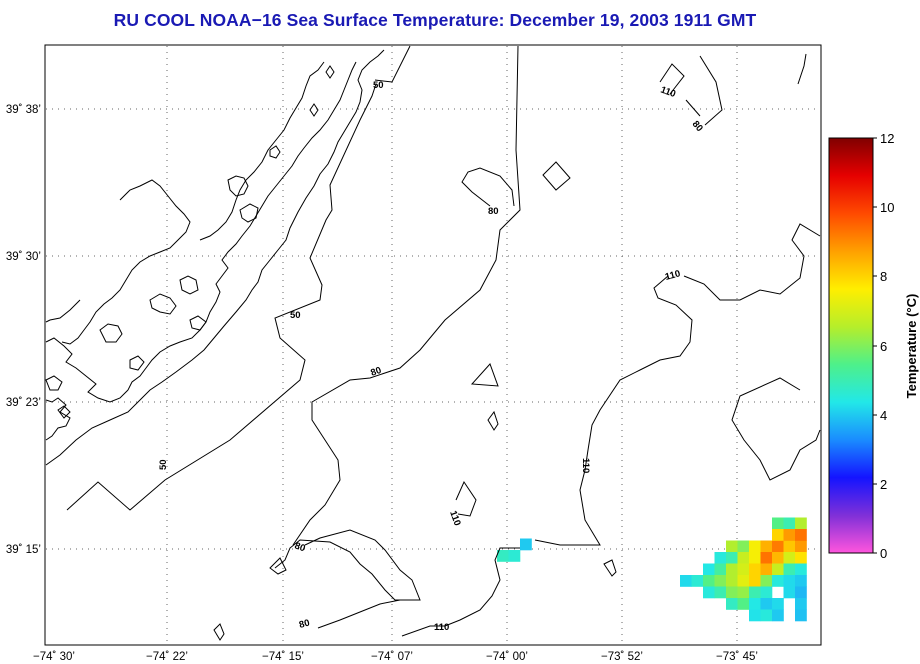 This screenshot has width=920, height=664. I want to click on lon-tick-label: −73˚ 52’, so click(622, 657).